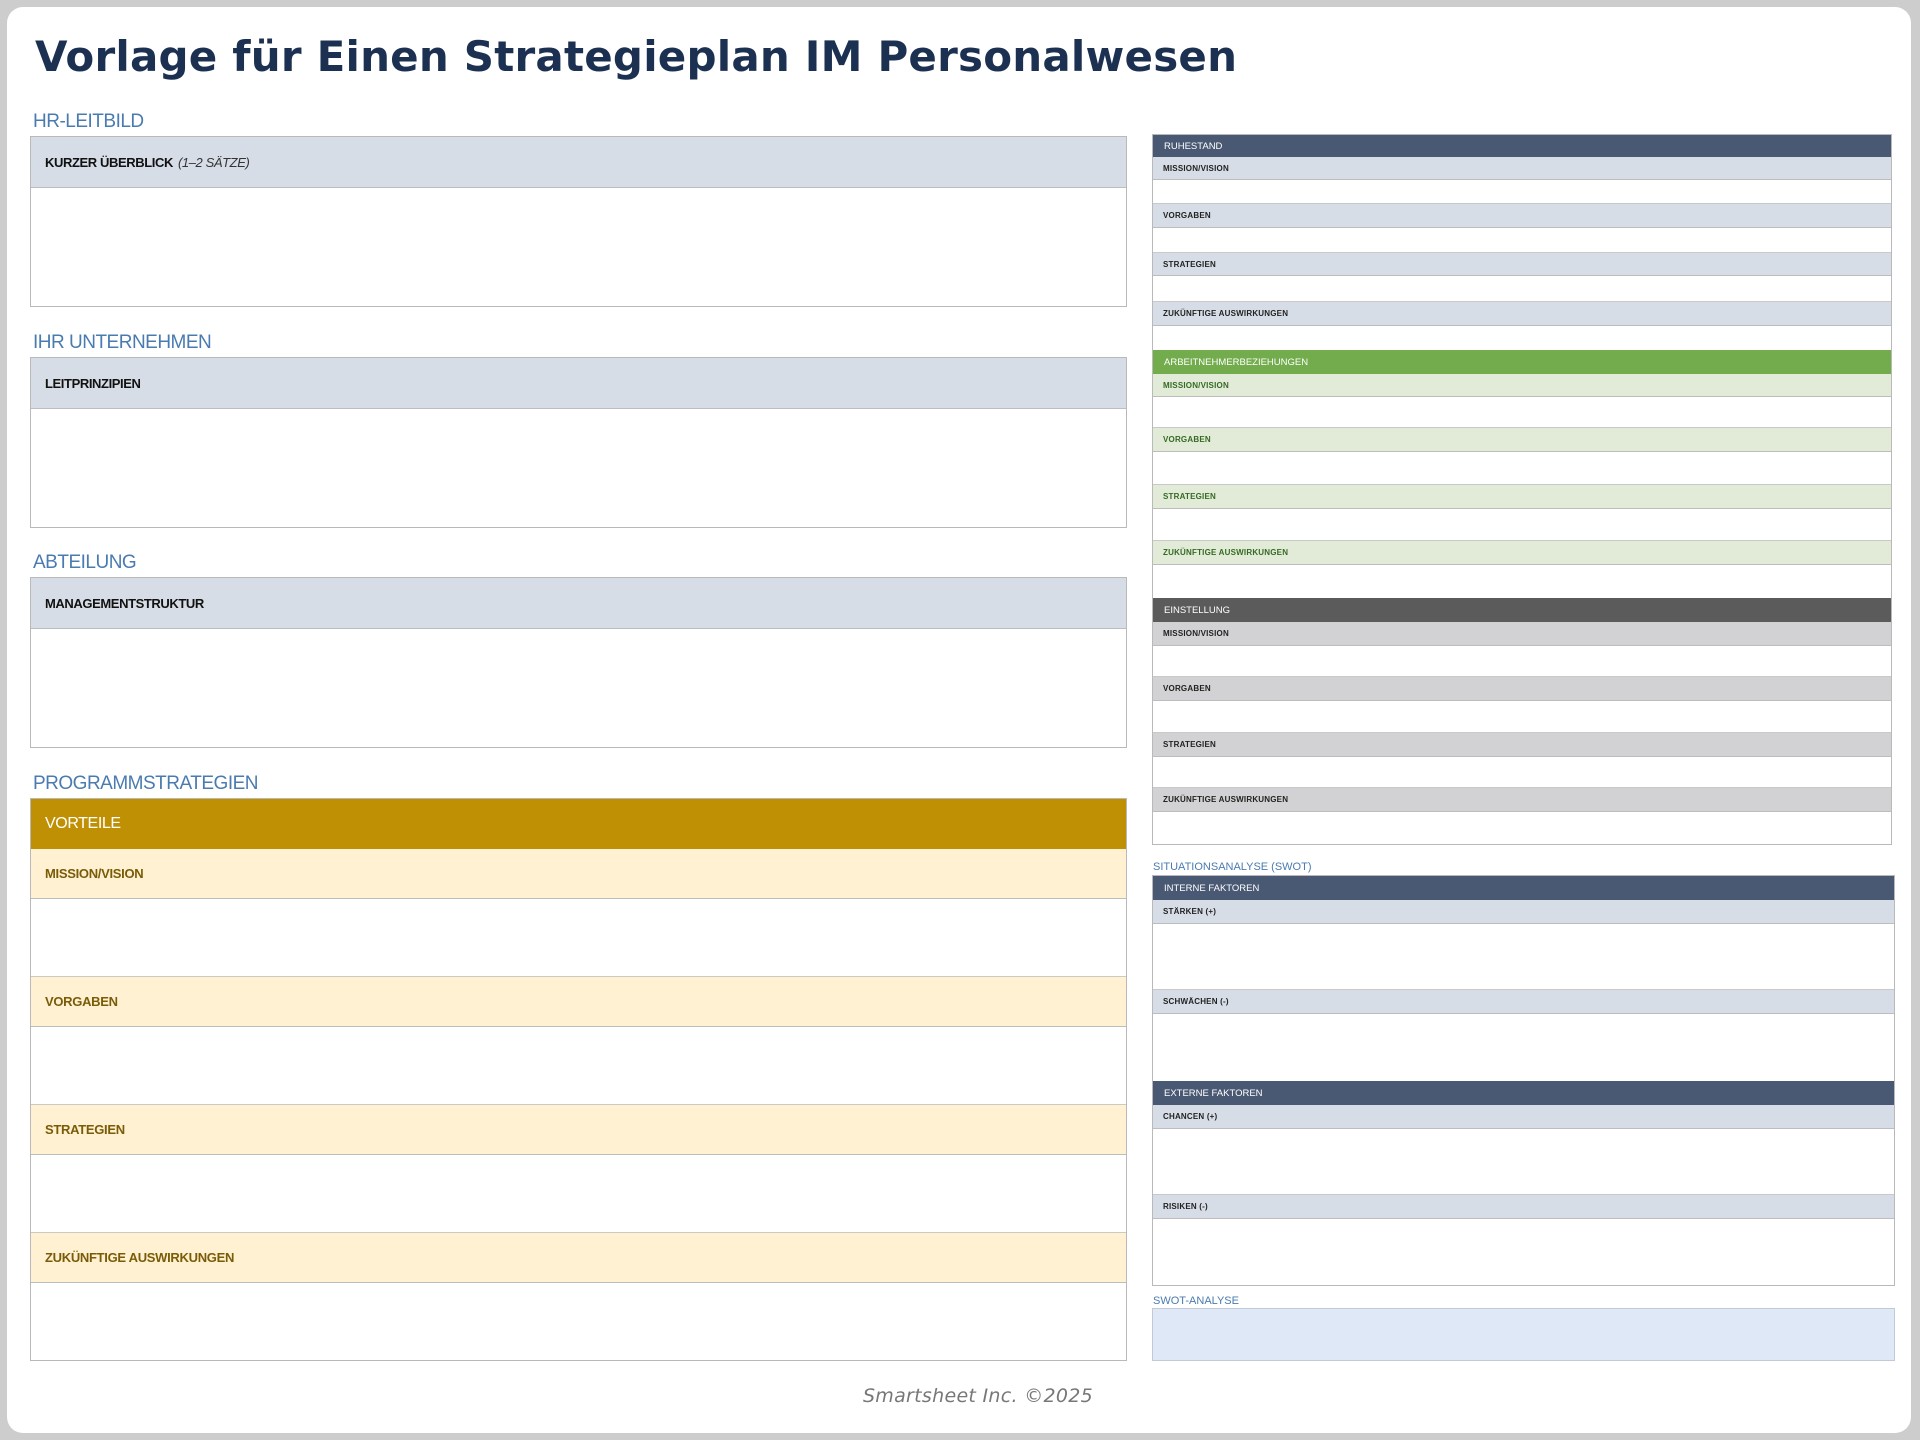  What do you see at coordinates (1522, 525) in the screenshot?
I see `arbeitnehmer-strategien-input` at bounding box center [1522, 525].